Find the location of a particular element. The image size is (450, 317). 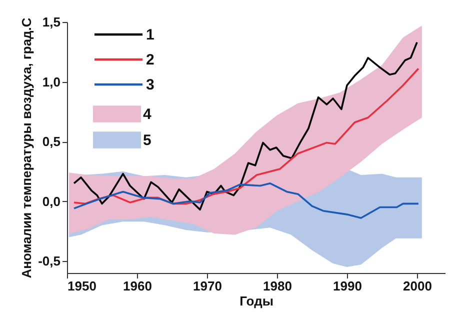

x-tick-label: 2000 is located at coordinates (417, 286).